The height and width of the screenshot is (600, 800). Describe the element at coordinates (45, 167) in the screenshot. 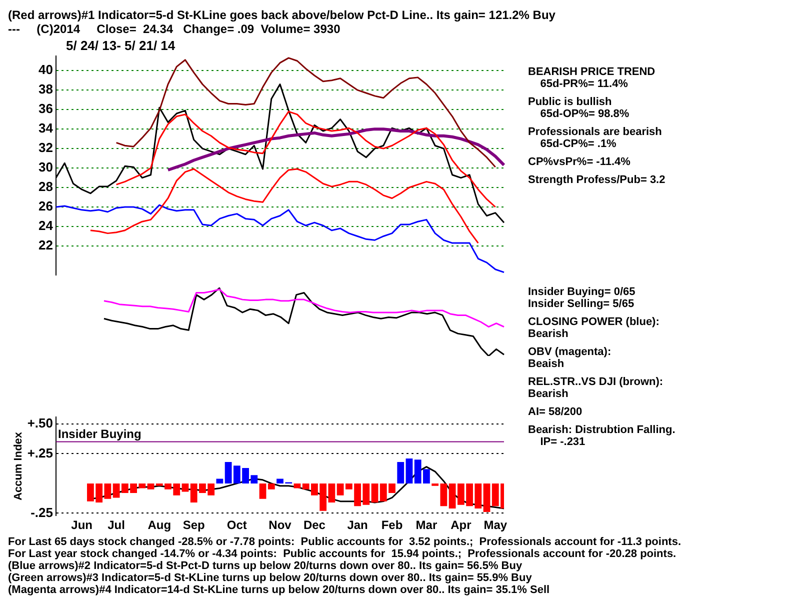

I see `y-tick-label: 30` at that location.